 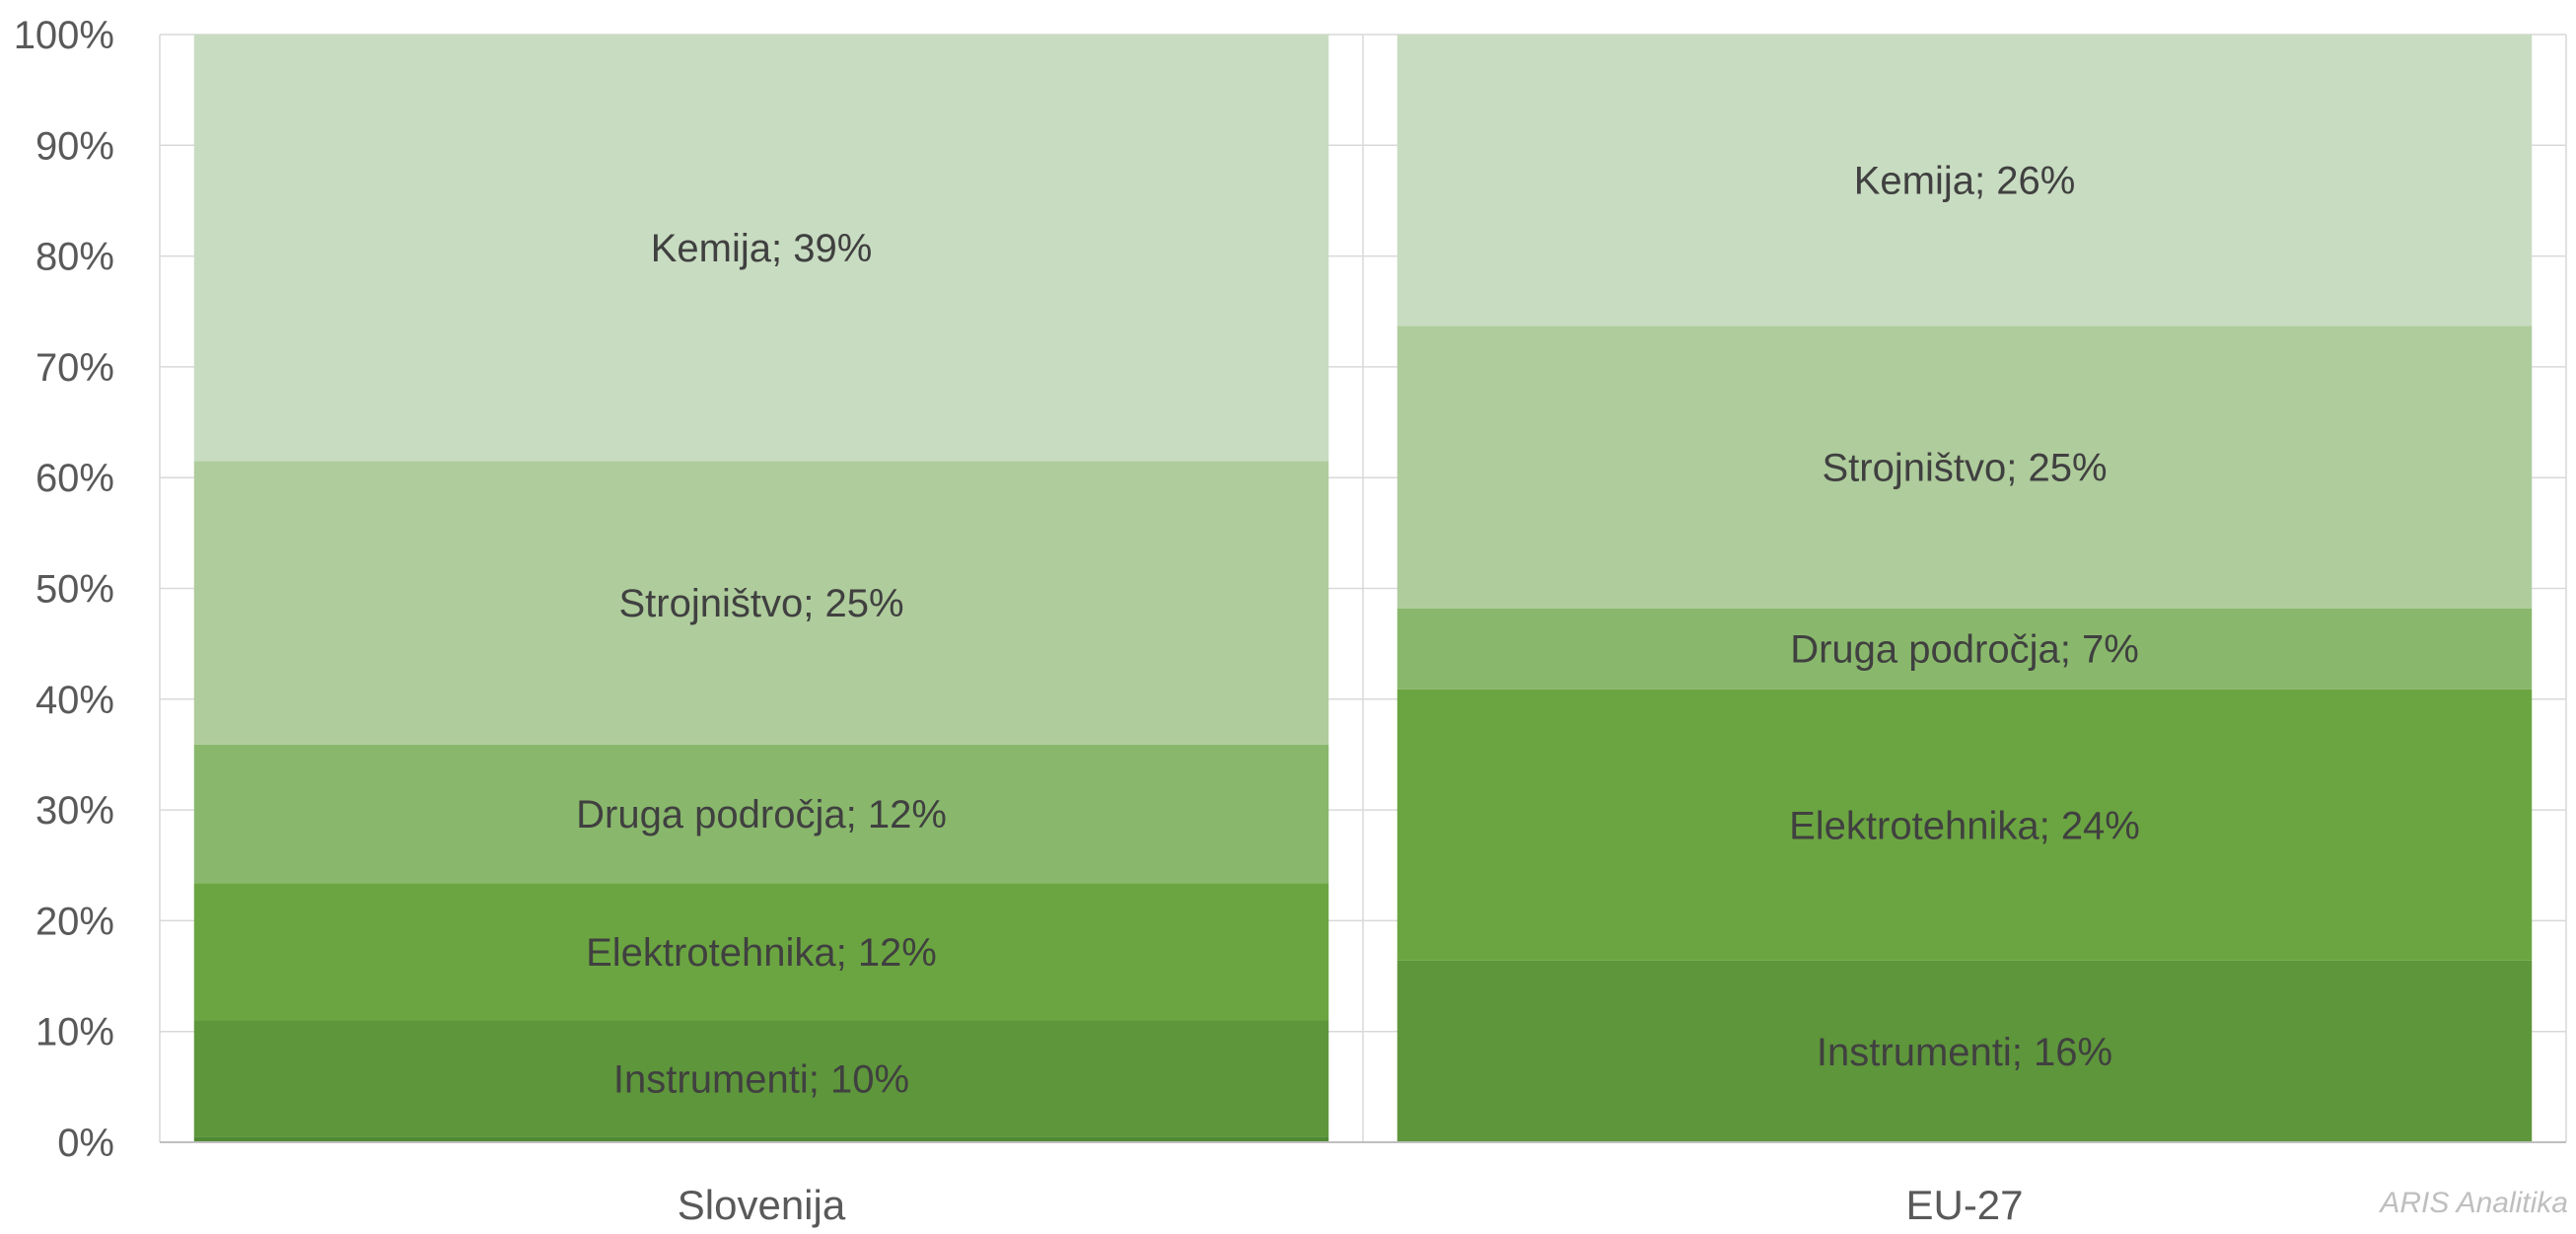 I want to click on y-tick-label: 20%, so click(x=75, y=921).